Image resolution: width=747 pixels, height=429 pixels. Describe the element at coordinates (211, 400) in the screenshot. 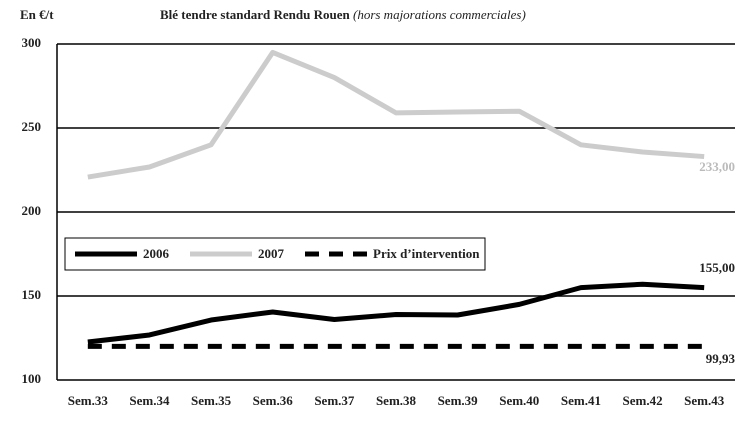

I see `x-tick-label: Sem.35` at that location.